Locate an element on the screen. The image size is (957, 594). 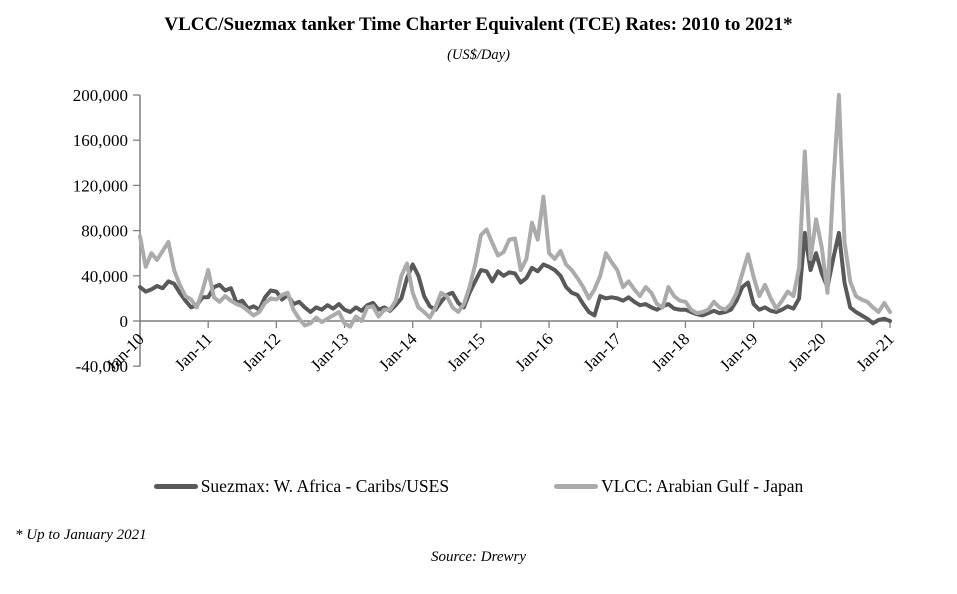
vlcc-line-swatch is located at coordinates (576, 486).